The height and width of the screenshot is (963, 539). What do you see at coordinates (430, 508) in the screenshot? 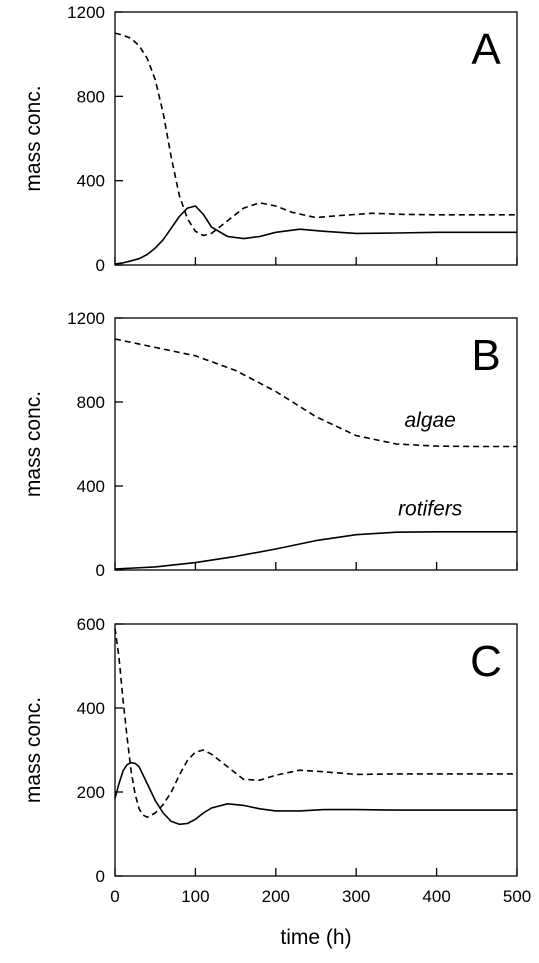
I see `annotation-rotifers: rotifers` at bounding box center [430, 508].